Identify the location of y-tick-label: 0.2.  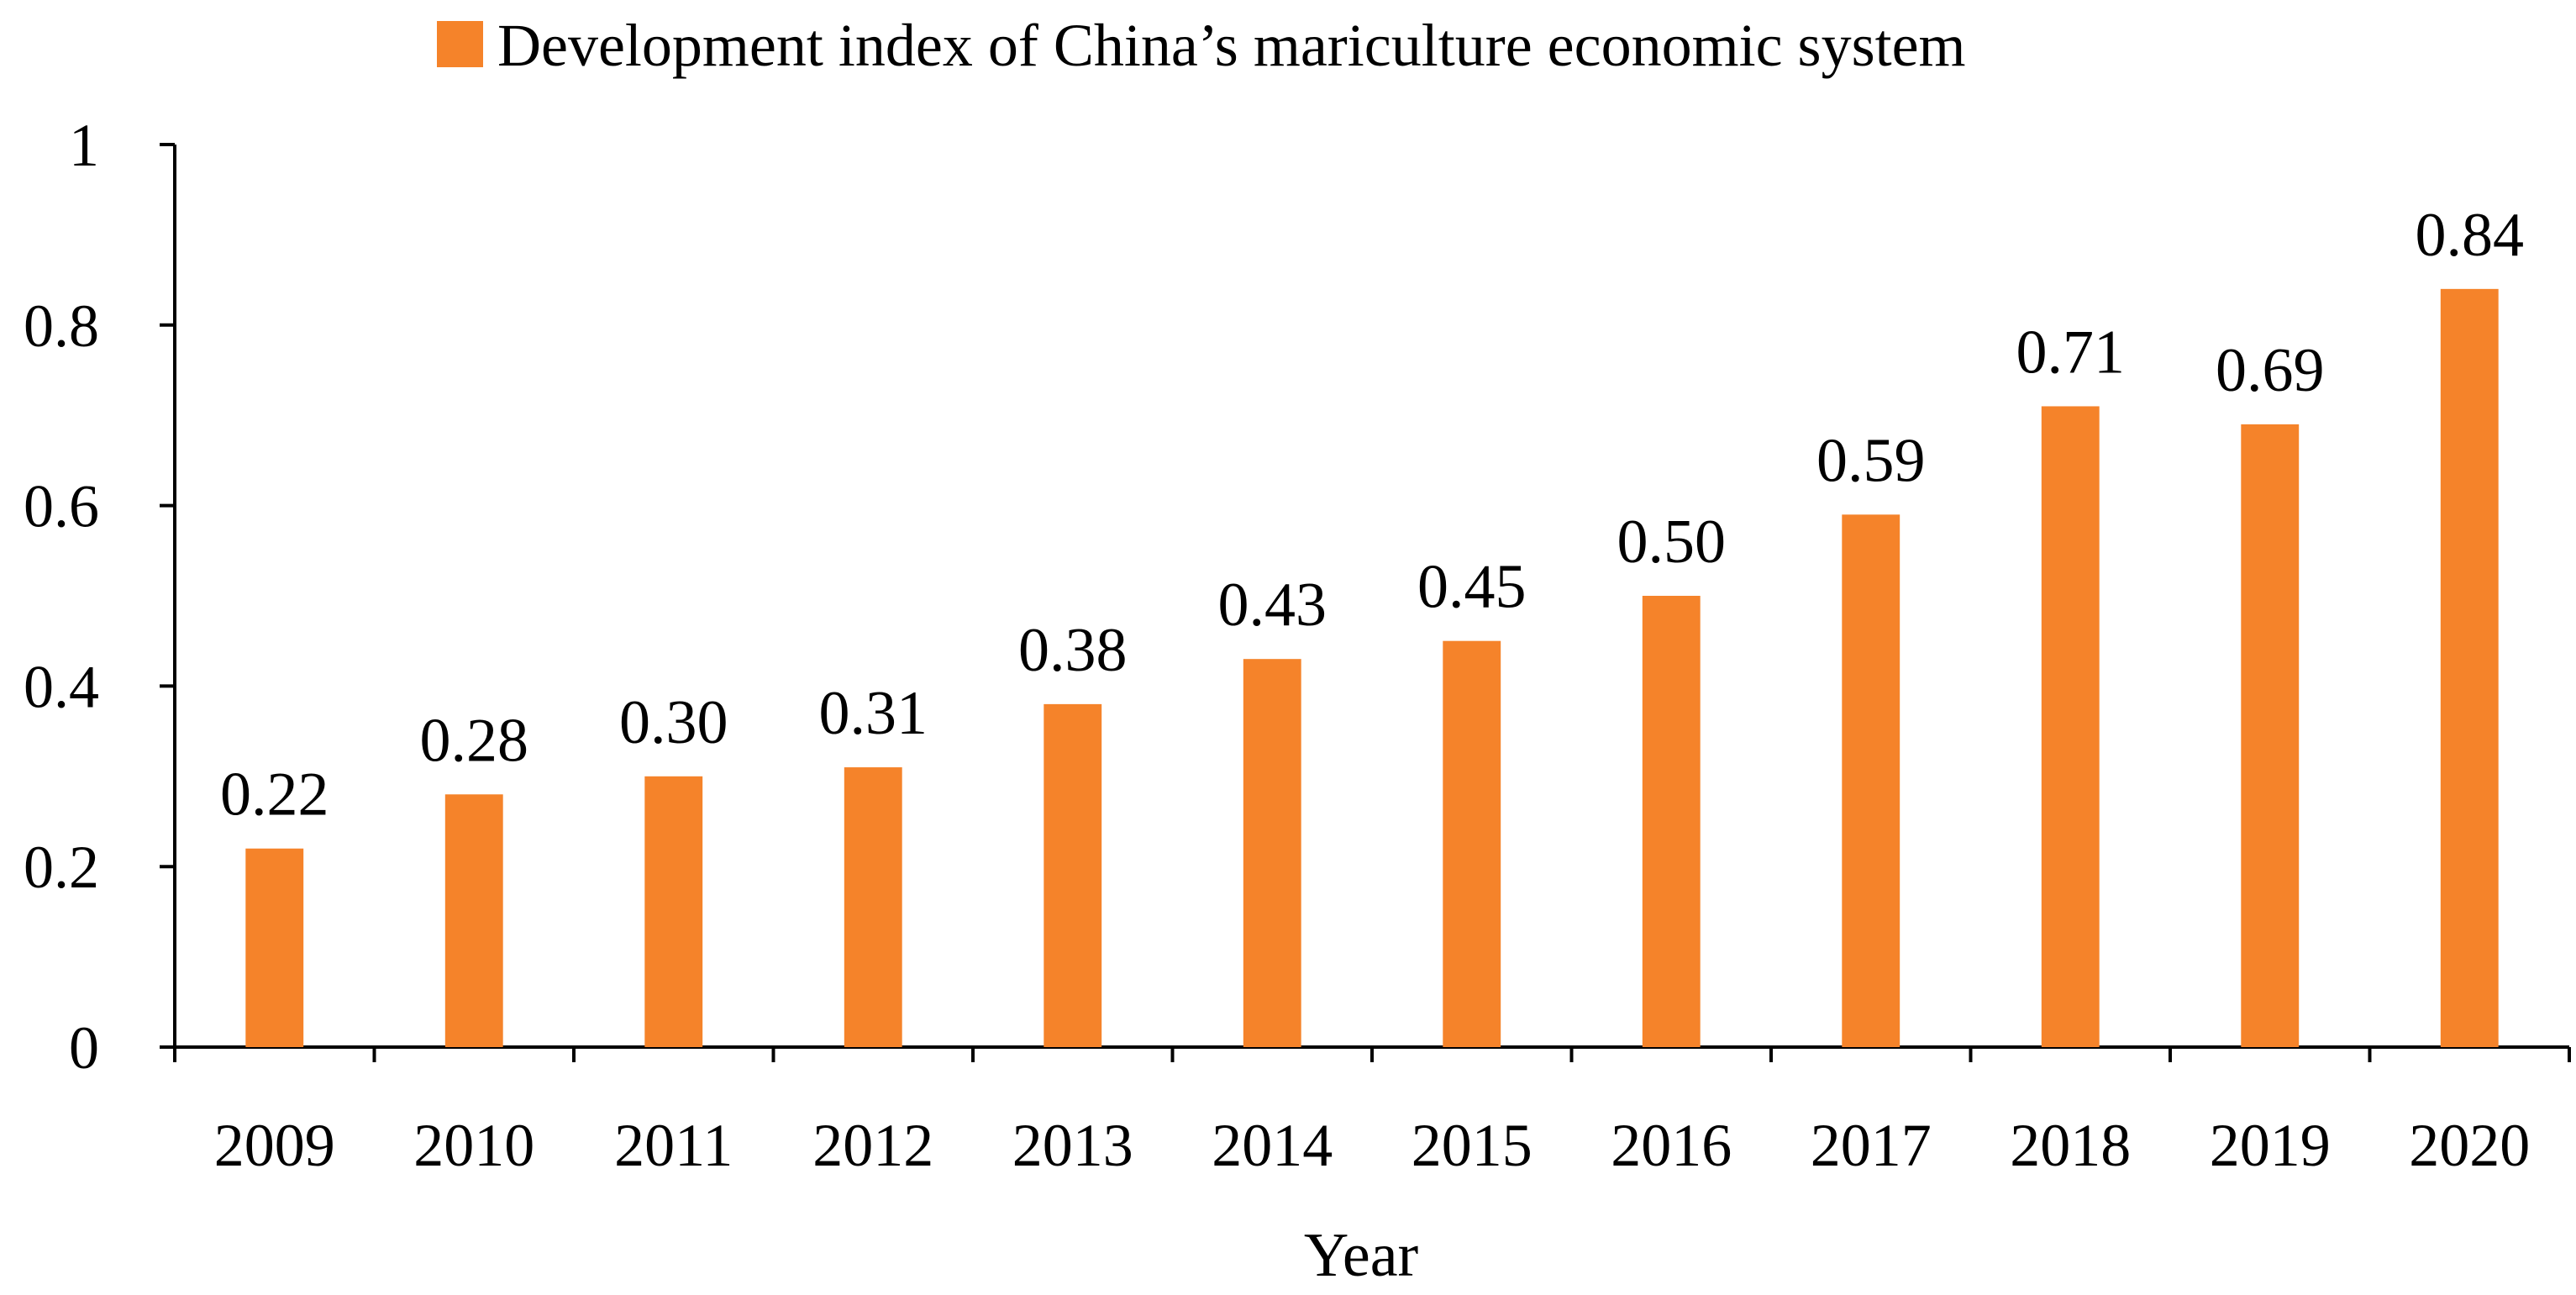
(61, 867).